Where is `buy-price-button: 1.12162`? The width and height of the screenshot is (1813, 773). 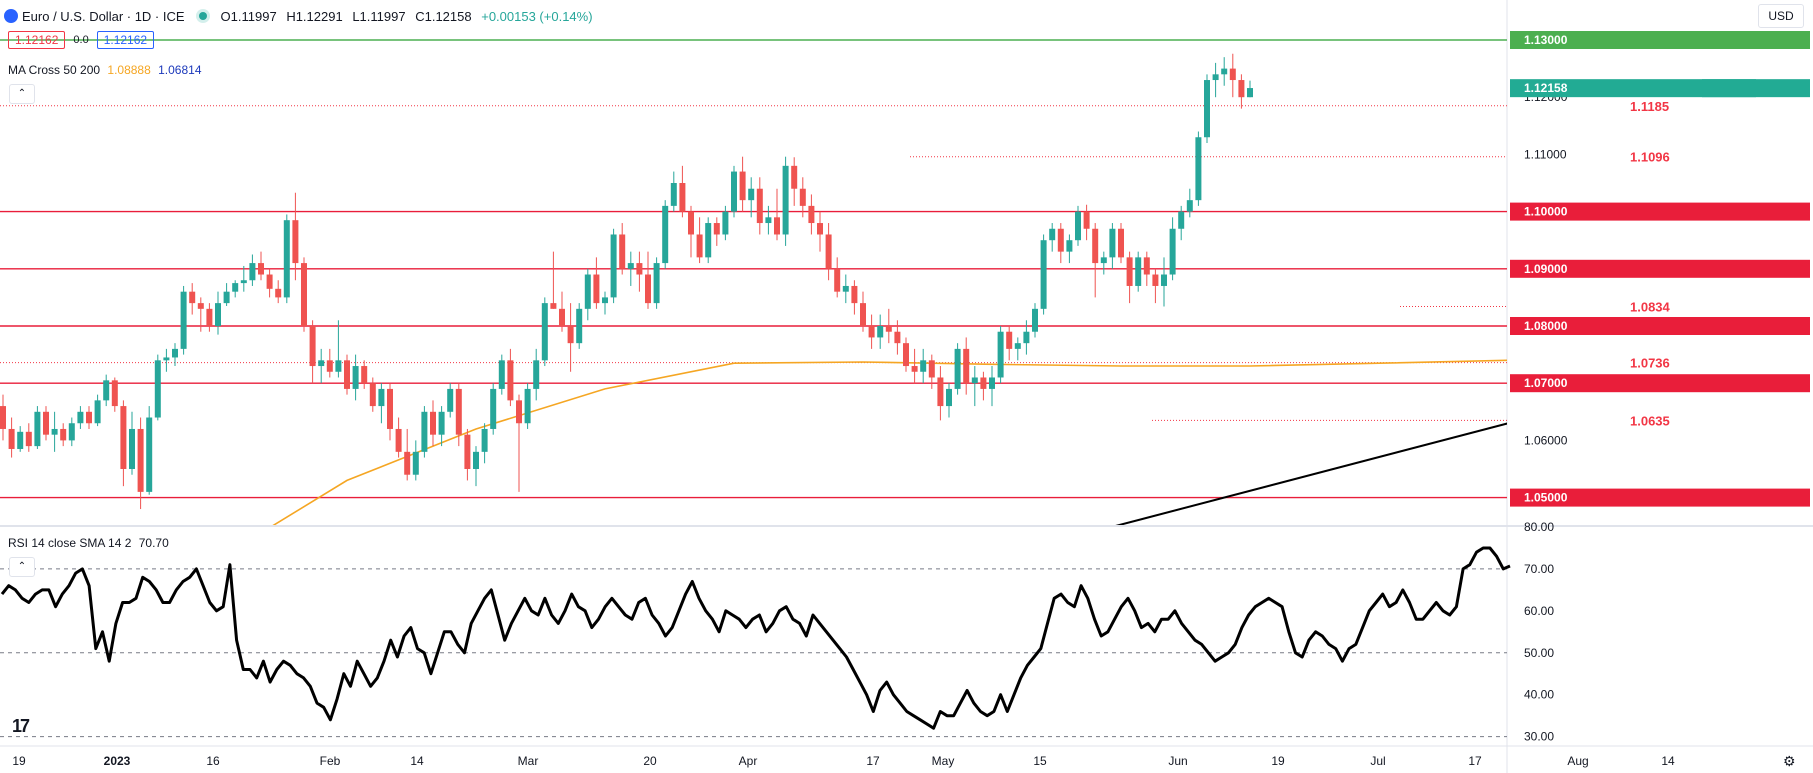 buy-price-button: 1.12162 is located at coordinates (125, 40).